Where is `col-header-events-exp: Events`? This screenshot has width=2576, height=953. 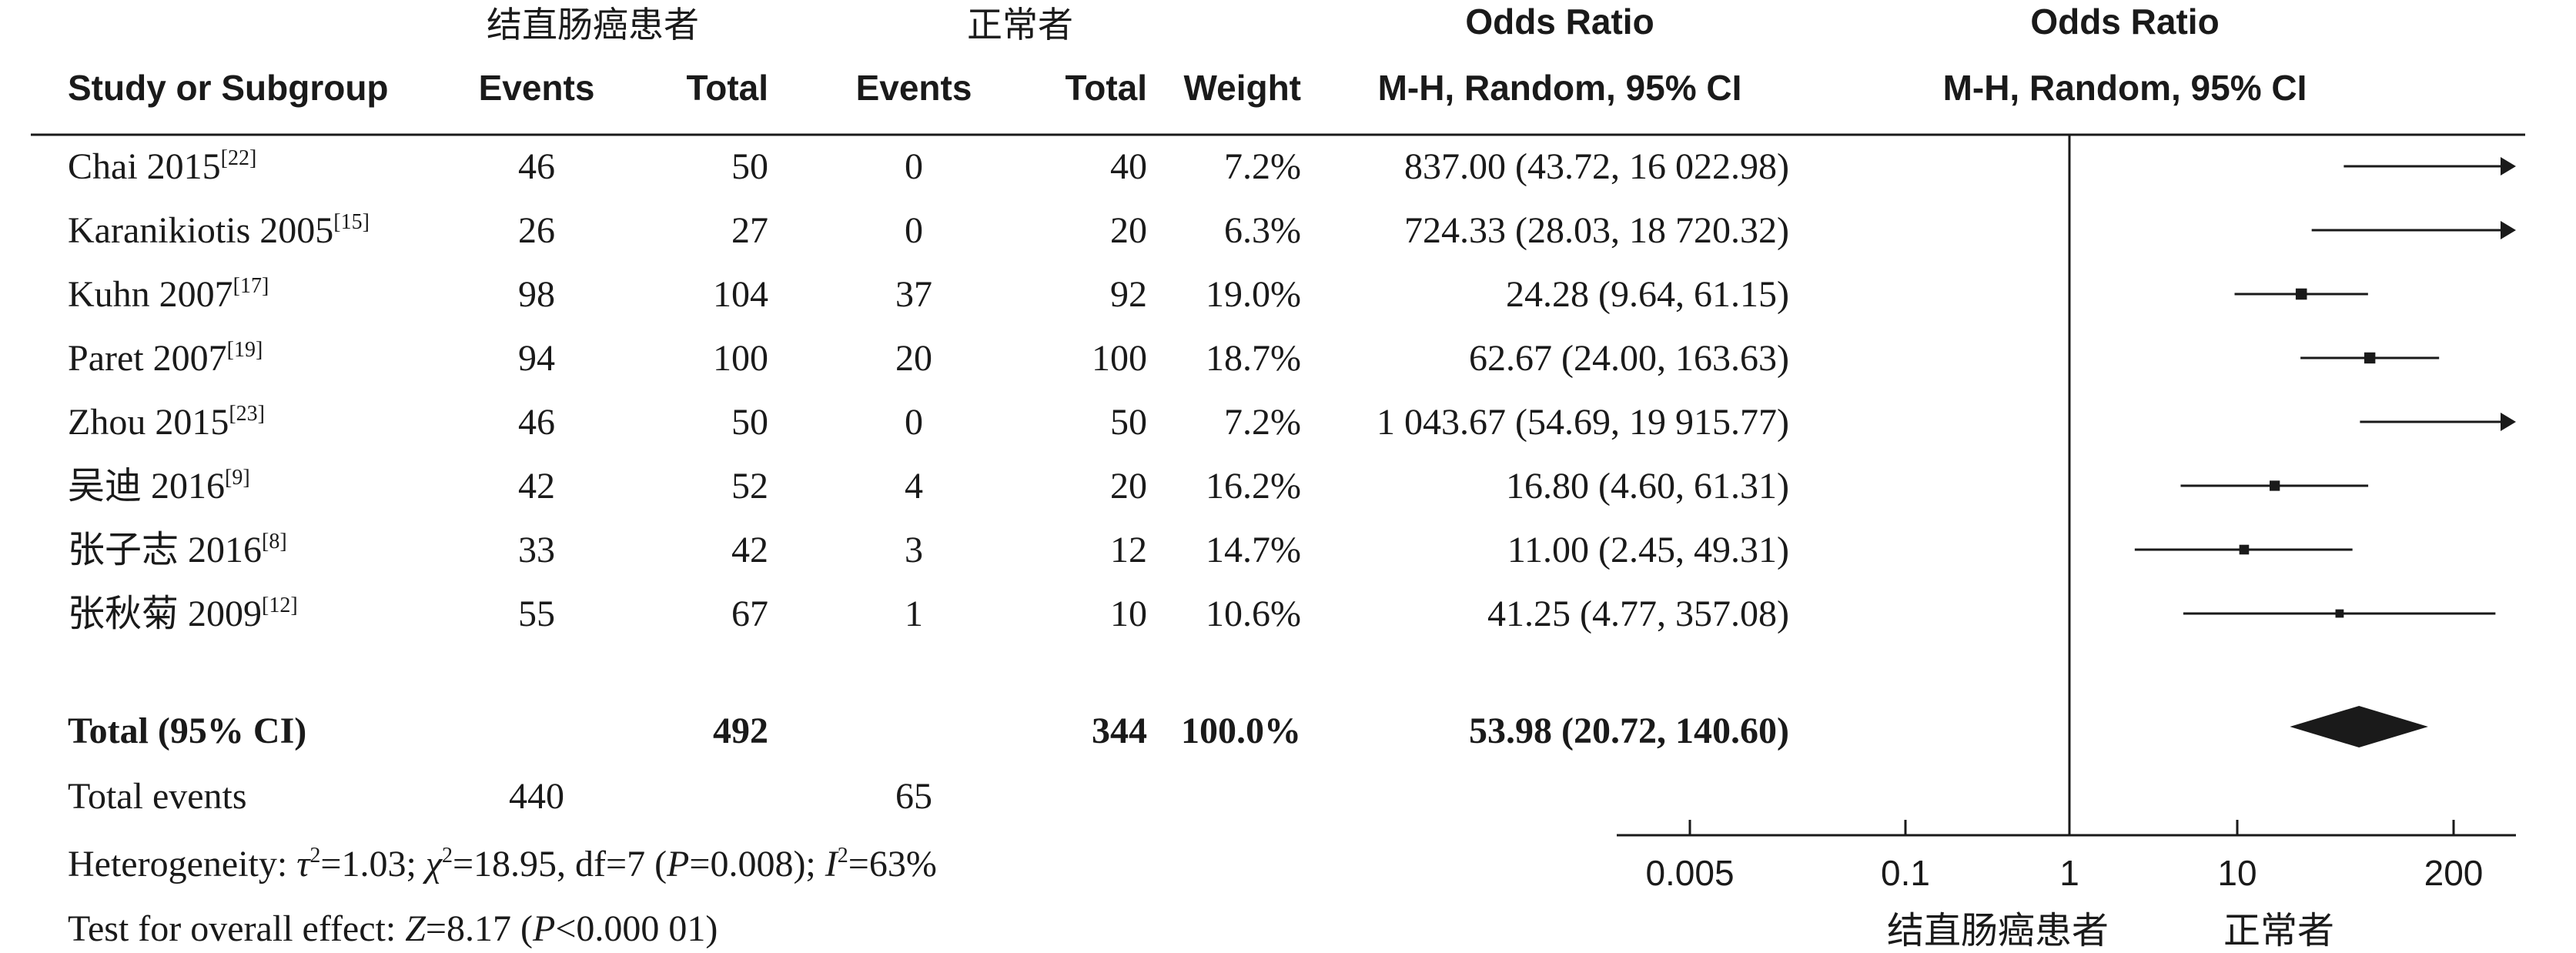
col-header-events-exp: Events is located at coordinates (537, 88).